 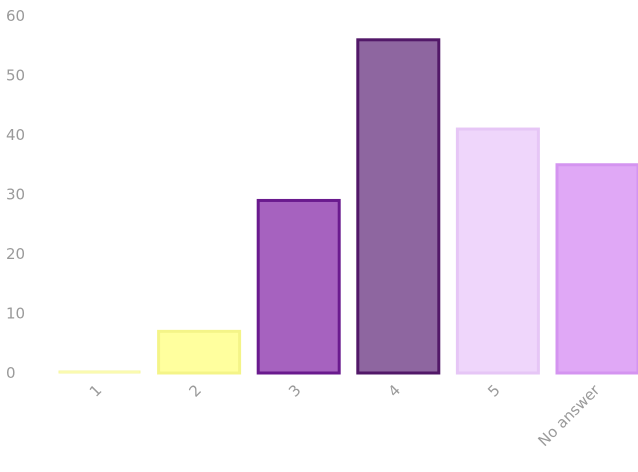 What do you see at coordinates (15, 254) in the screenshot?
I see `y-tick-label: 20` at bounding box center [15, 254].